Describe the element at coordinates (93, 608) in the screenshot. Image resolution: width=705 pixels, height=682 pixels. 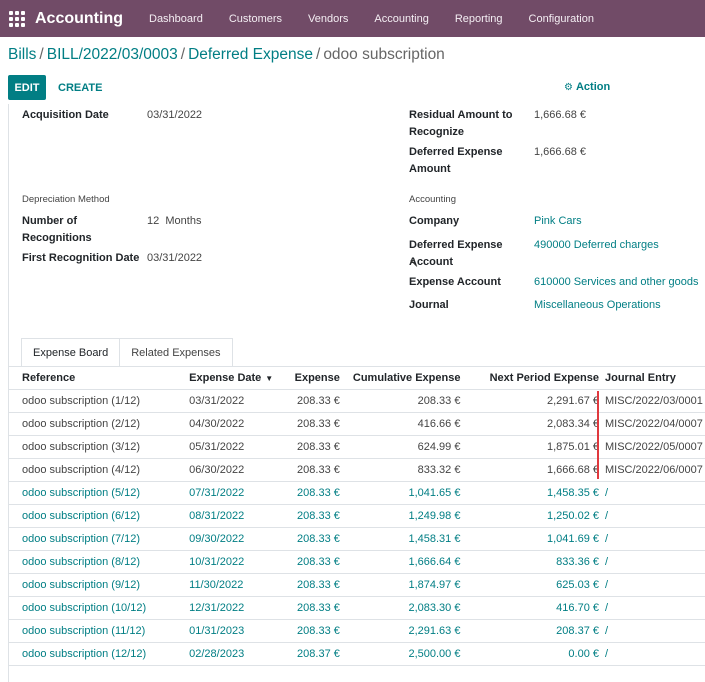
I see `cell-reference: odoo subscription (10/12)` at that location.